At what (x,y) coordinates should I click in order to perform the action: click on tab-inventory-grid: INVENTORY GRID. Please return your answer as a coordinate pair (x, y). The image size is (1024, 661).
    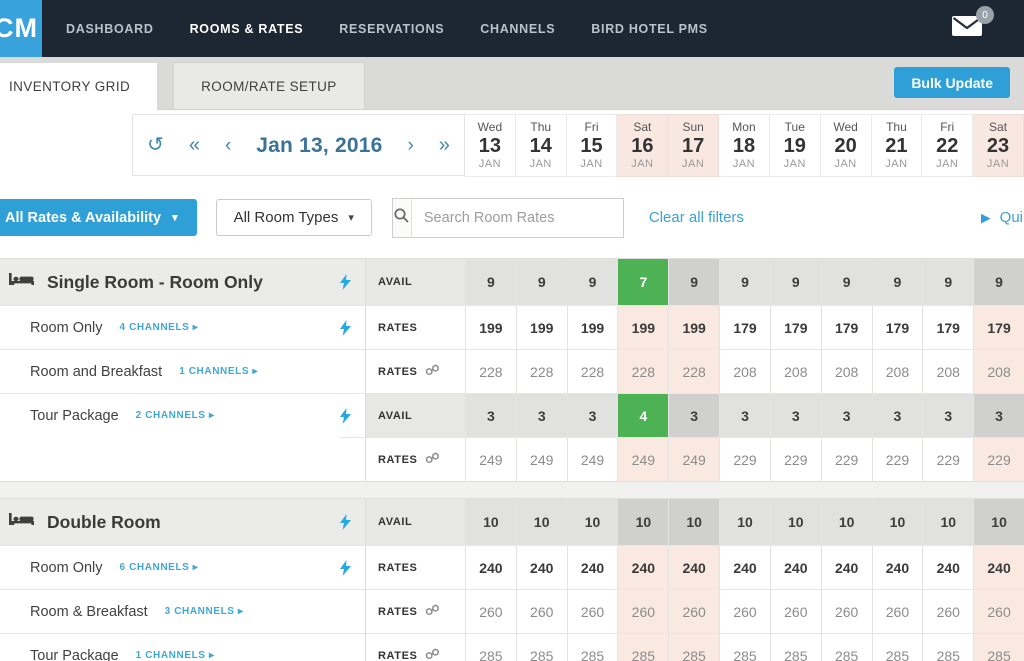
    Looking at the image, I should click on (79, 86).